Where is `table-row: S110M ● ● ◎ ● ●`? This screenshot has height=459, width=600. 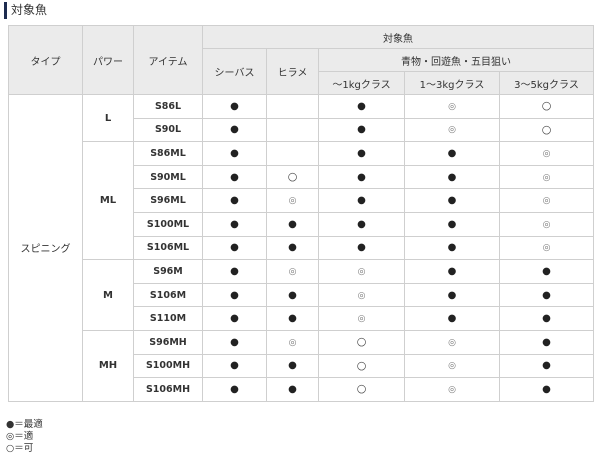
table-row: S110M ● ● ◎ ● ● is located at coordinates (301, 318).